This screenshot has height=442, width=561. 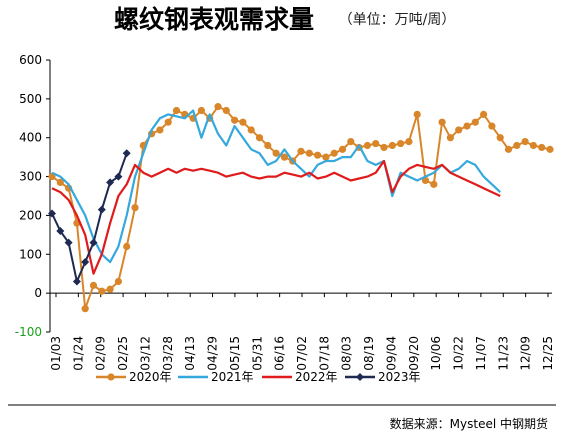 I want to click on y-tick-label: 600, so click(x=30, y=60).